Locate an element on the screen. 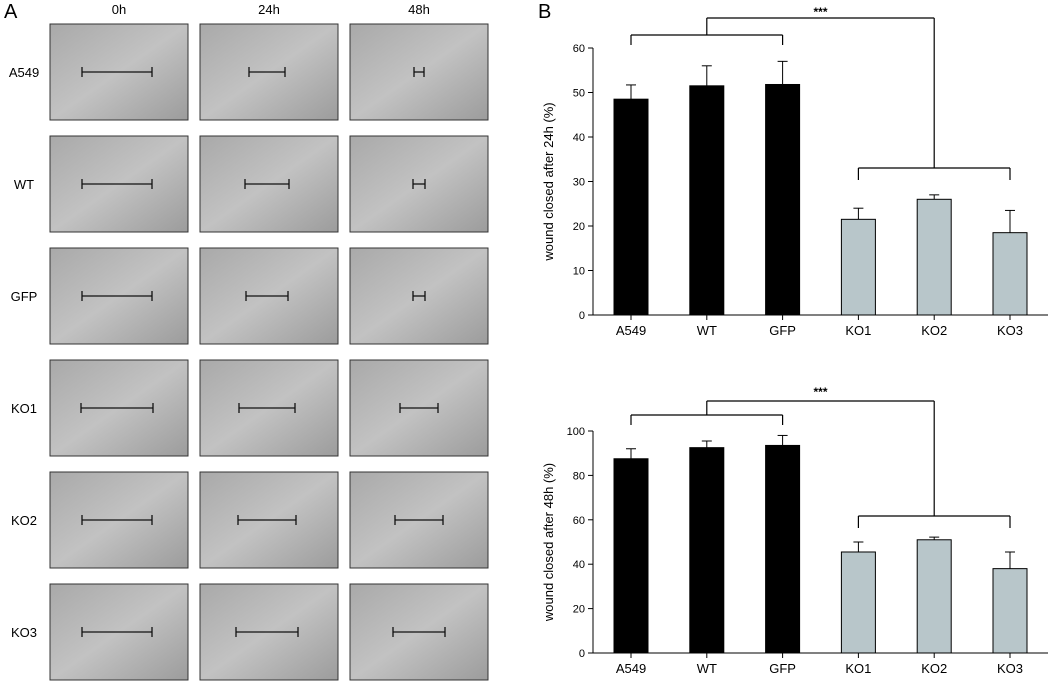 The image size is (1050, 689). column-label: 24h is located at coordinates (269, 9).